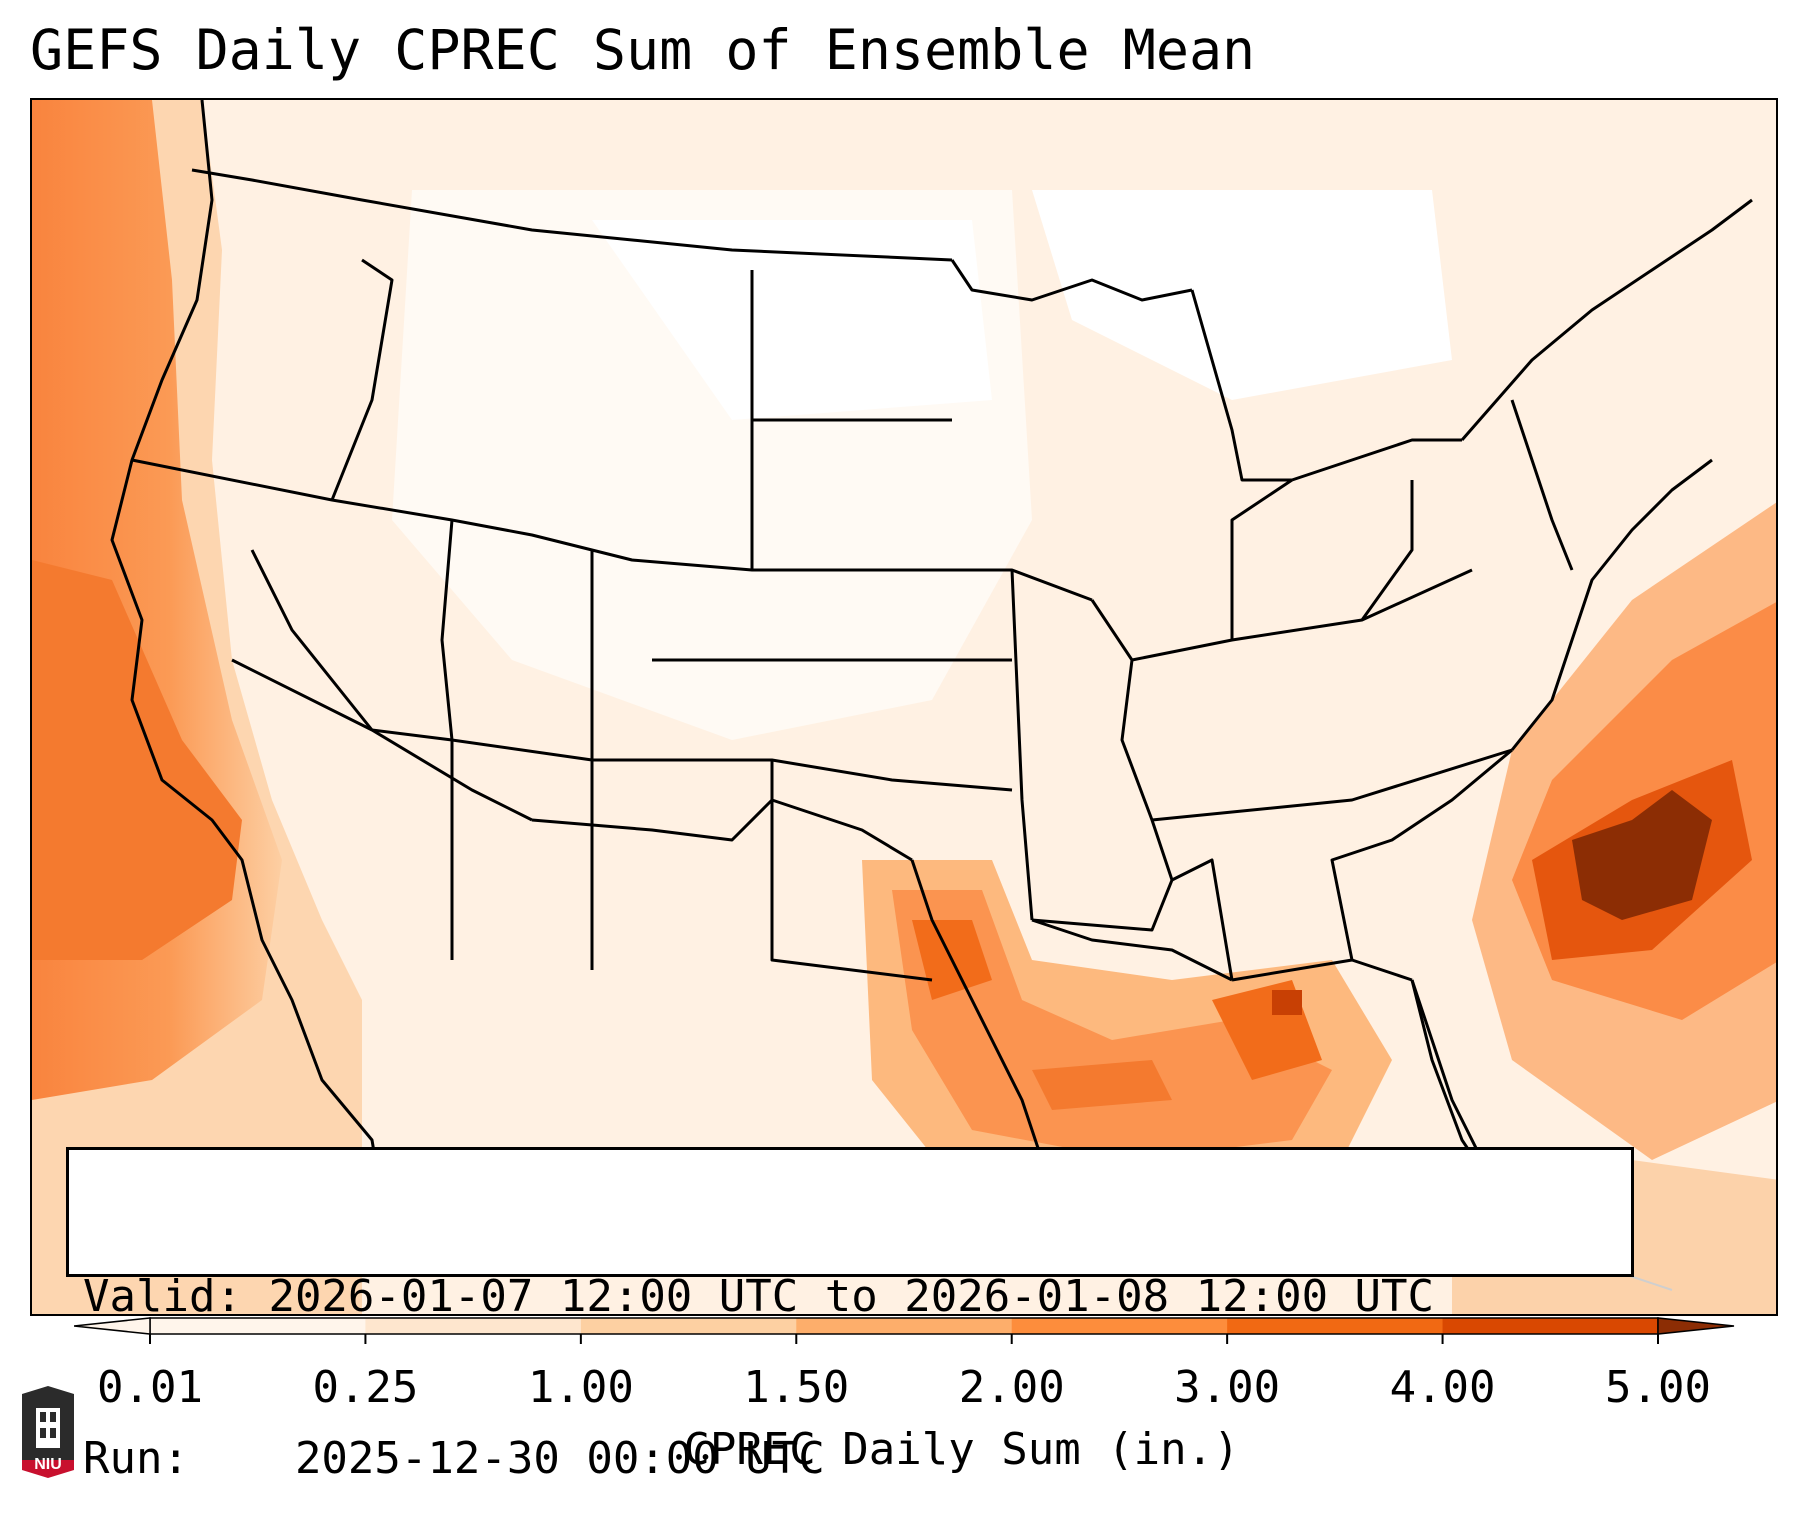  I want to click on colorbar-tick-label: 1.00, so click(580, 1387).